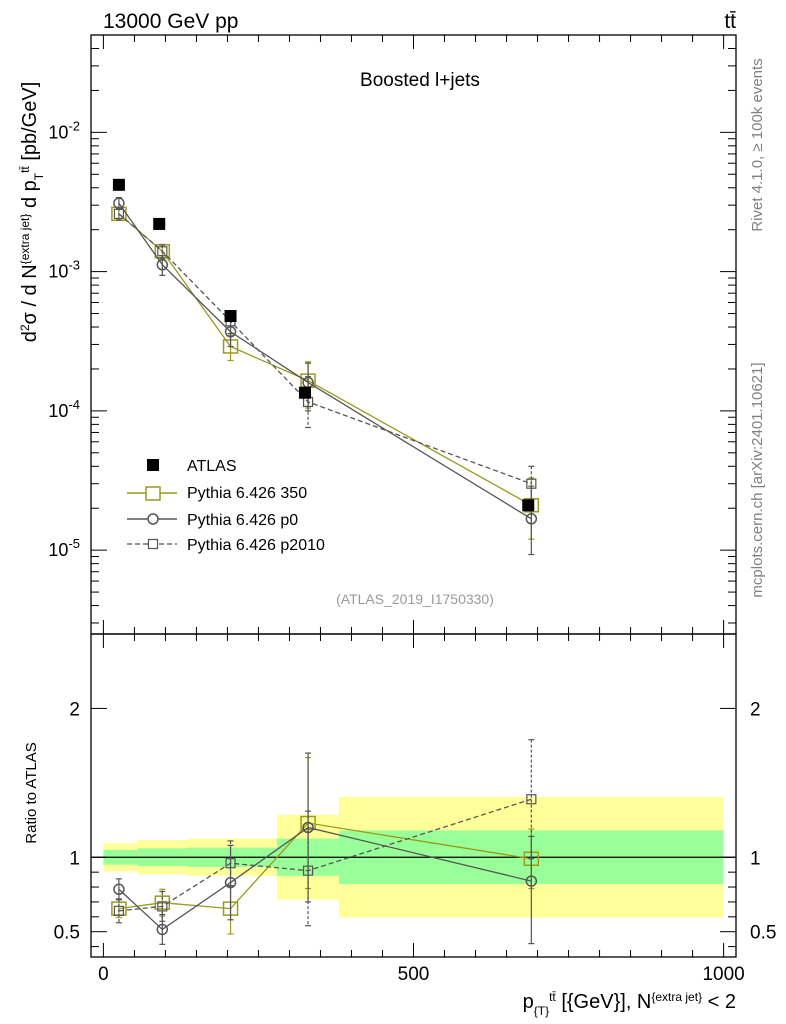 This screenshot has width=786, height=1024. What do you see at coordinates (413, 857) in the screenshot?
I see `ratio-uncertainty-bands` at bounding box center [413, 857].